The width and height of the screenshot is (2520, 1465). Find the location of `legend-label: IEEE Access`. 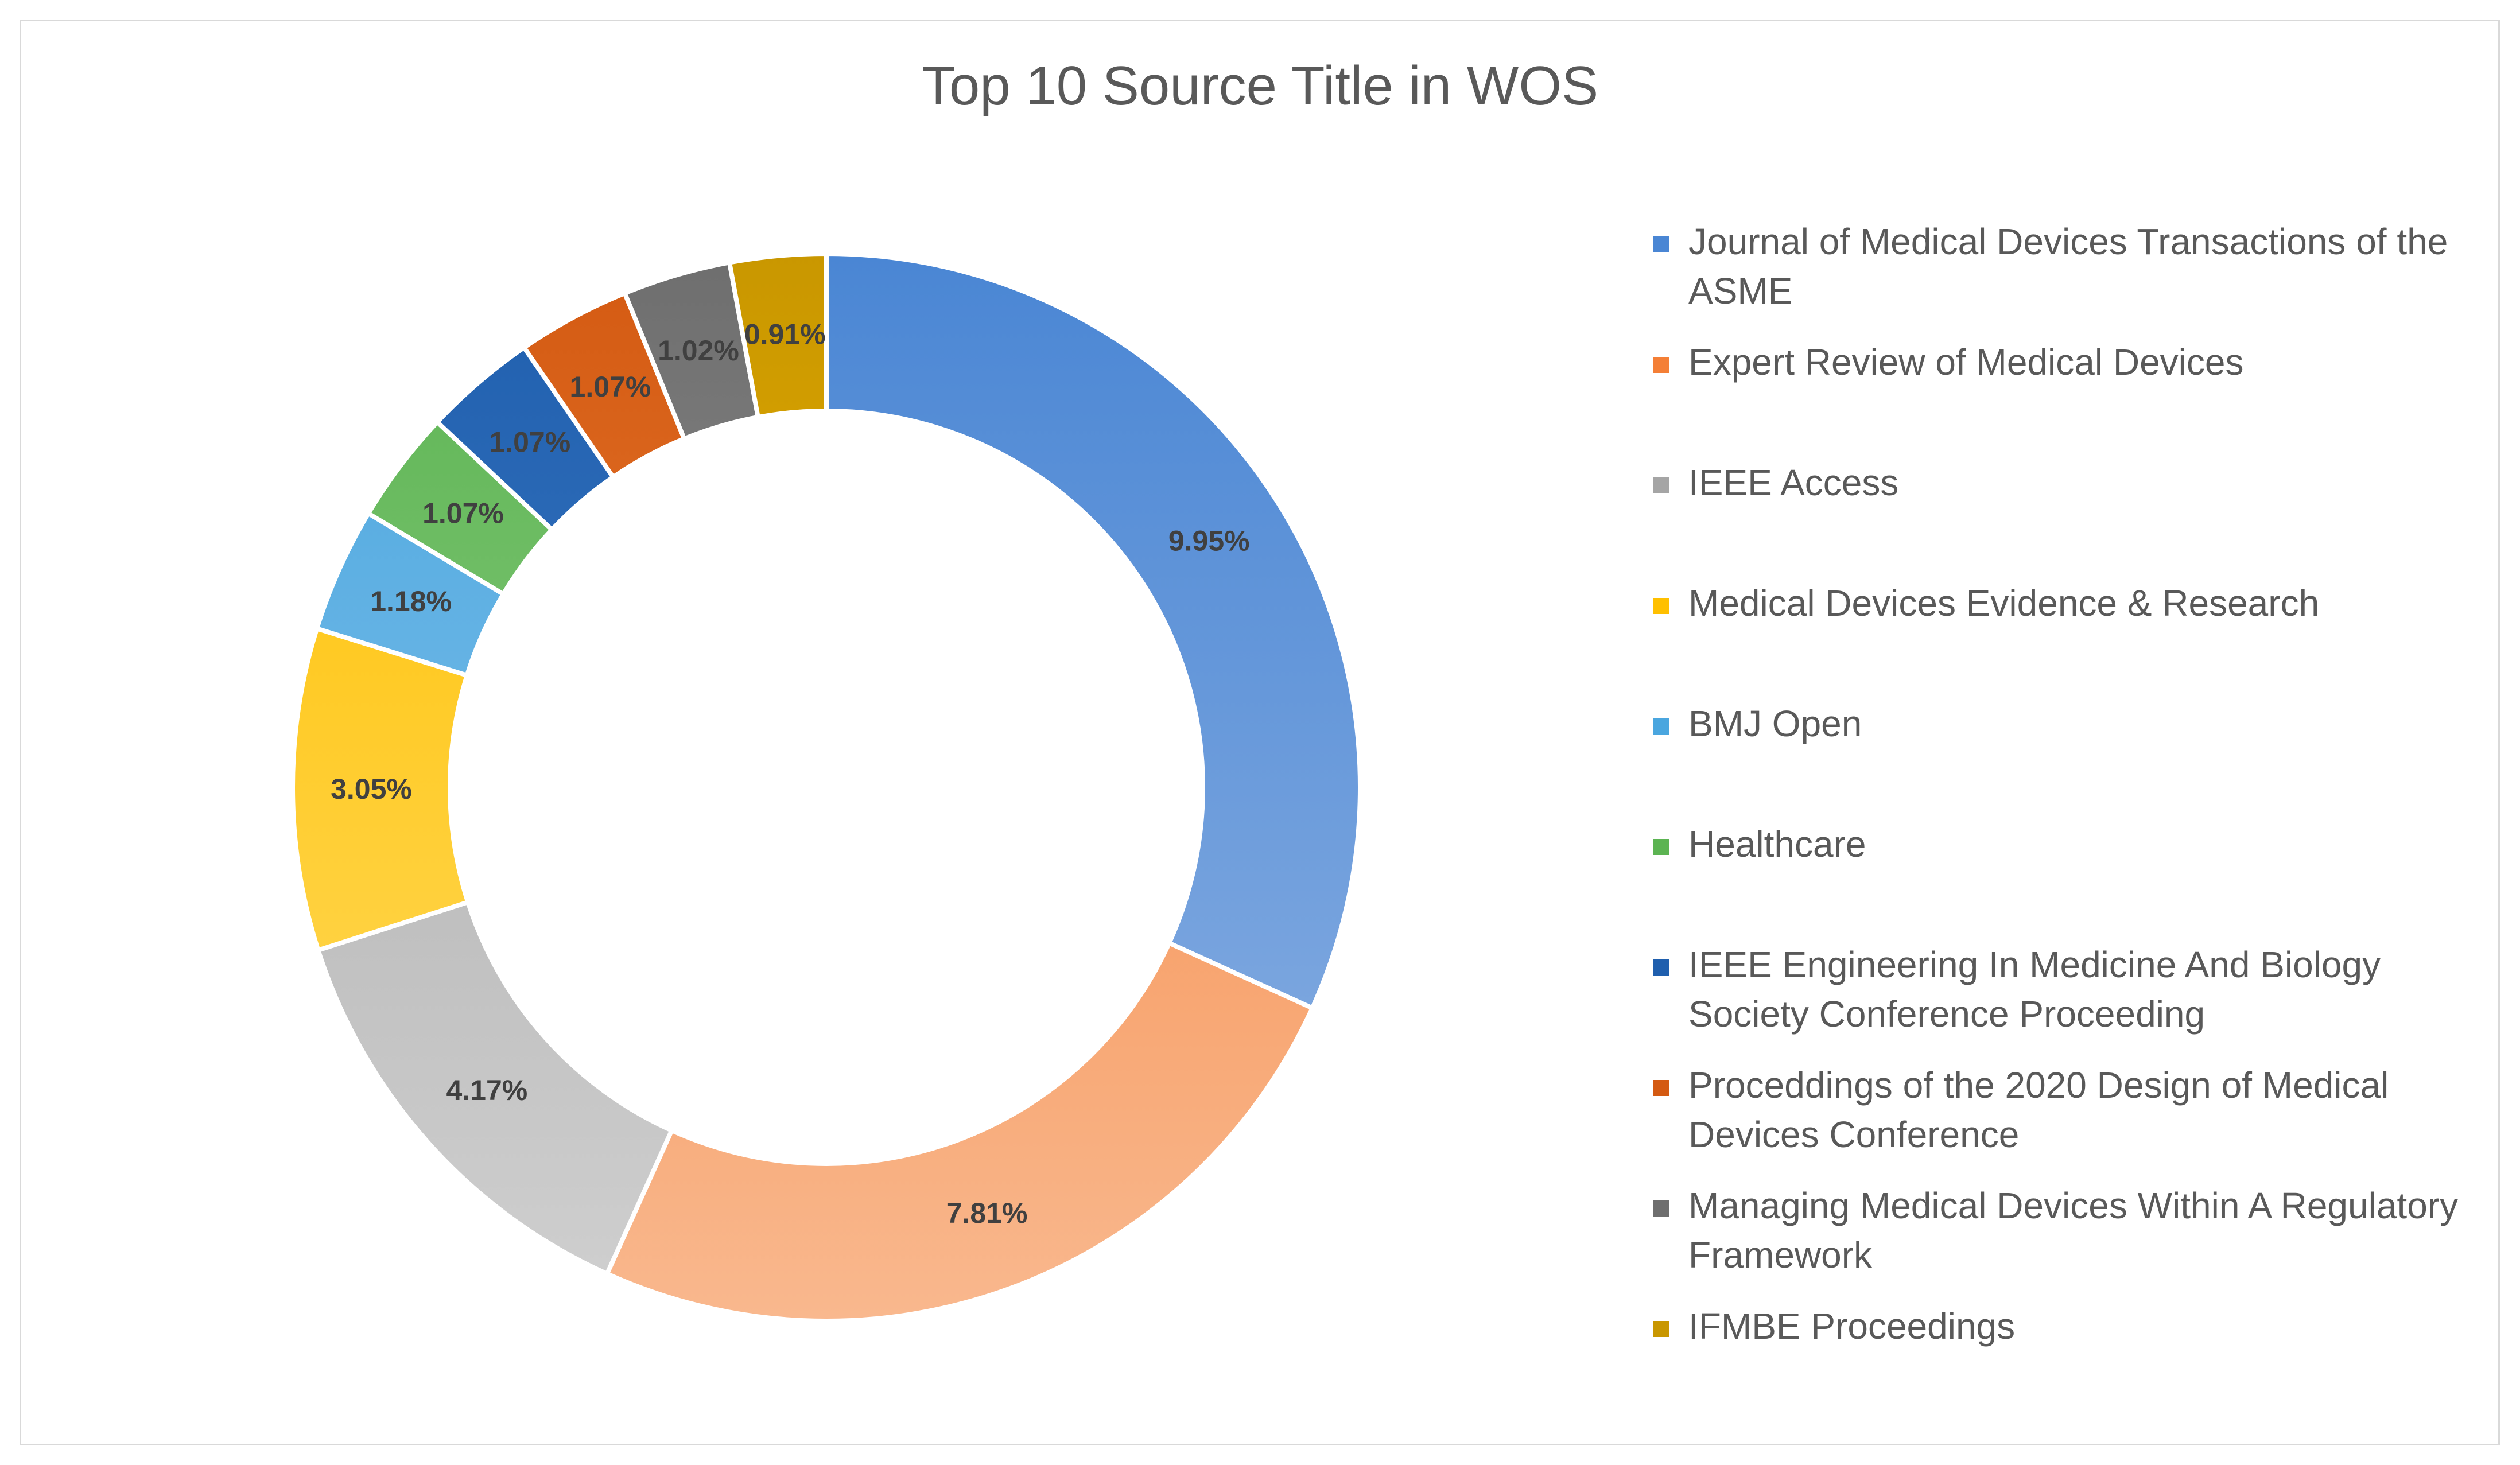

legend-label: IEEE Access is located at coordinates (1793, 483).